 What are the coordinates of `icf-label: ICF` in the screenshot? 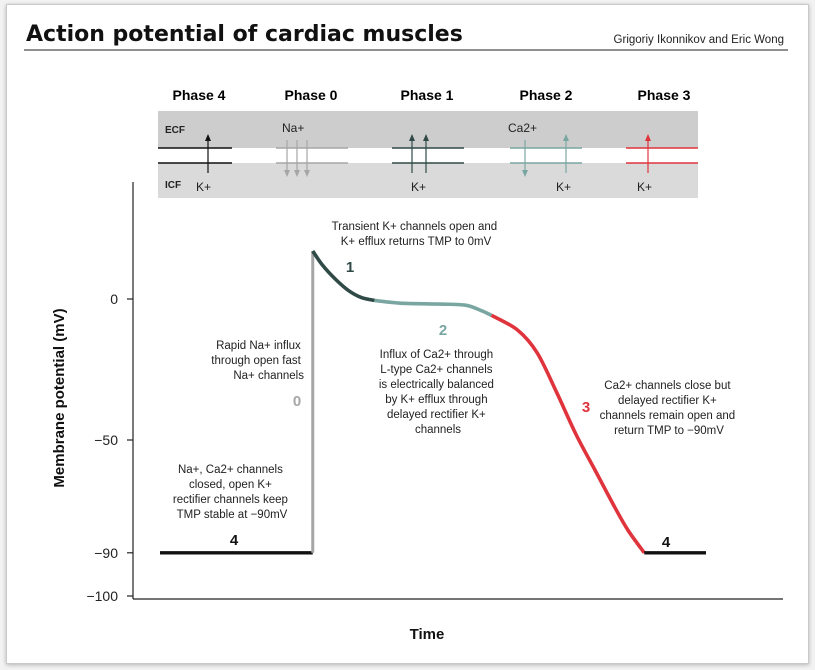 It's located at (173, 185).